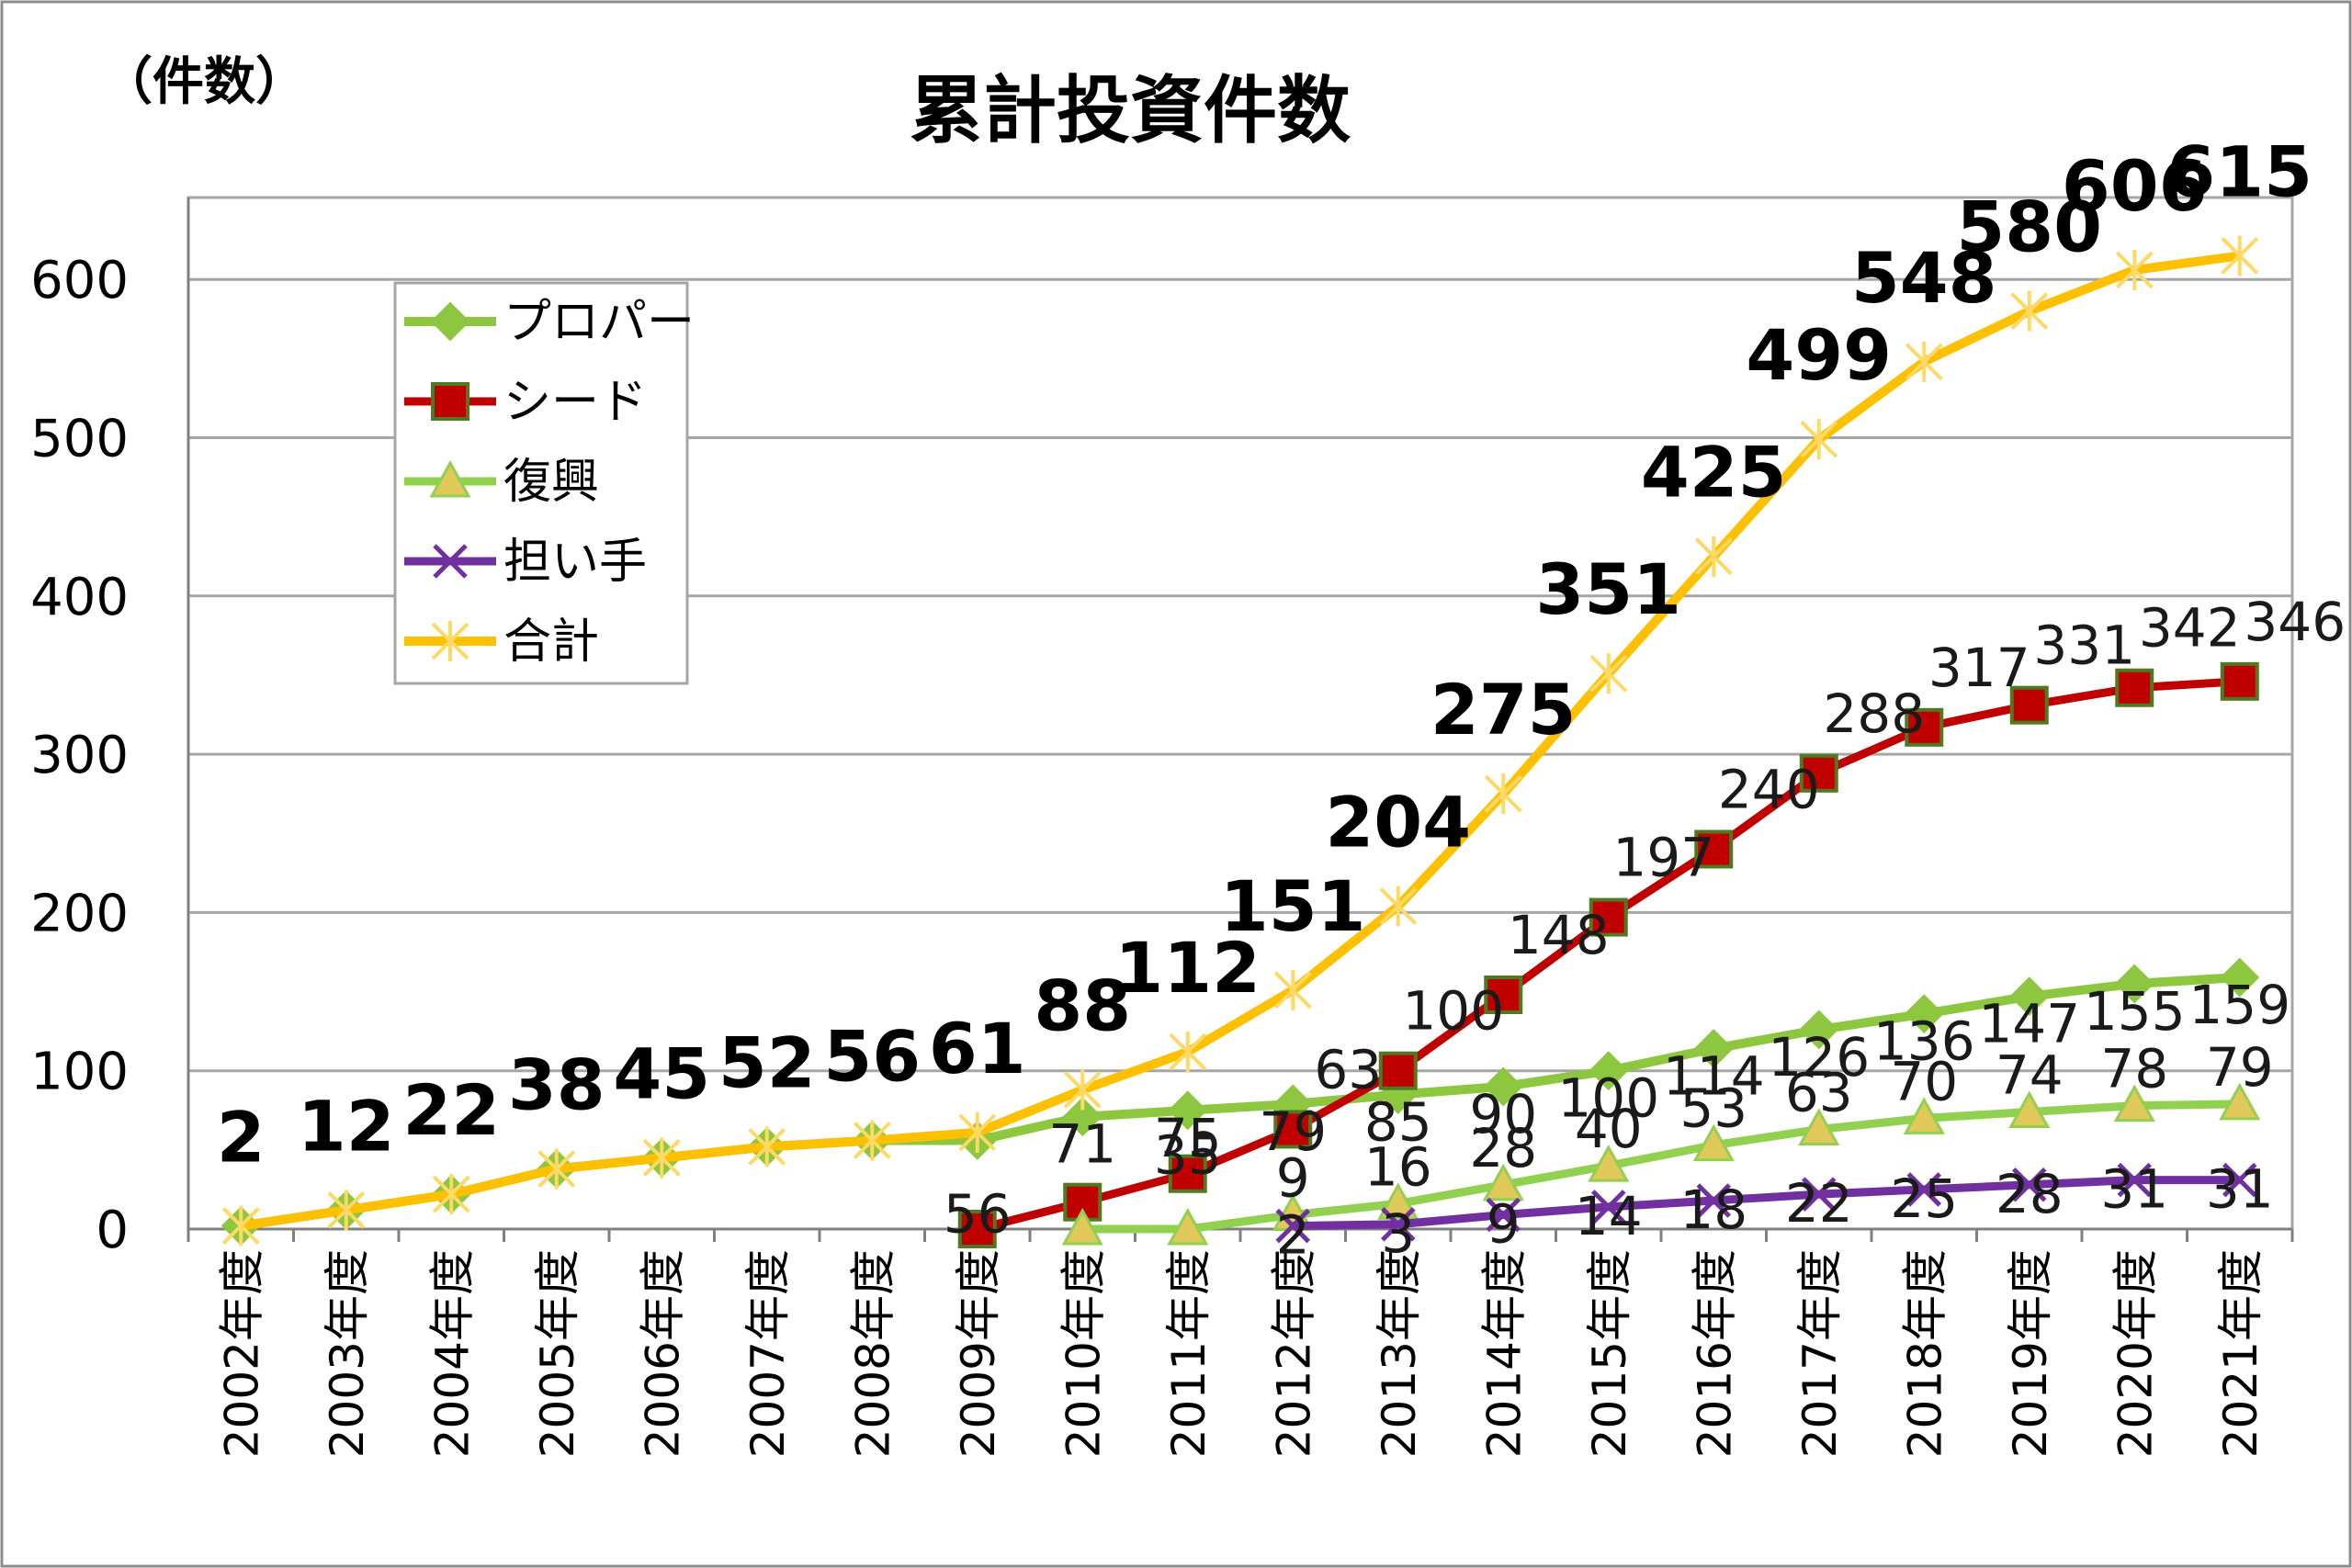 The height and width of the screenshot is (1568, 2352). Describe the element at coordinates (1714, 1077) in the screenshot. I see `data-label-propa: 114` at that location.